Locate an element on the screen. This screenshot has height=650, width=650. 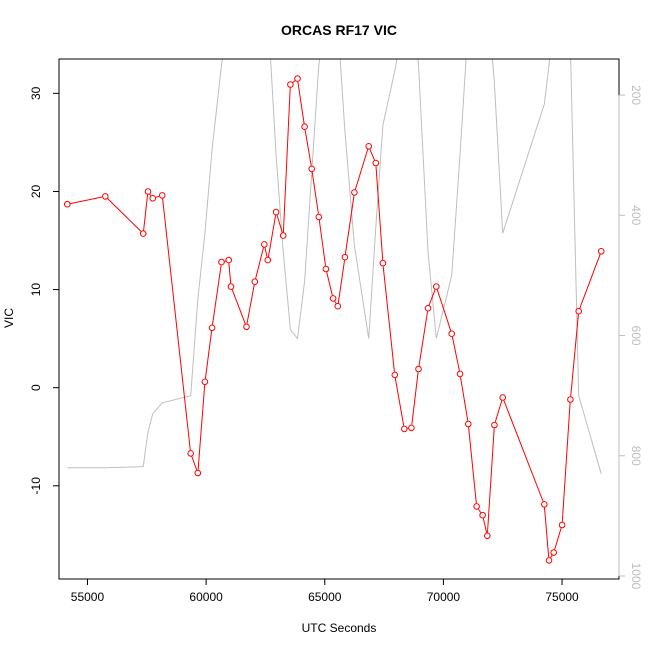
y-tick-label: 10 is located at coordinates (36, 290).